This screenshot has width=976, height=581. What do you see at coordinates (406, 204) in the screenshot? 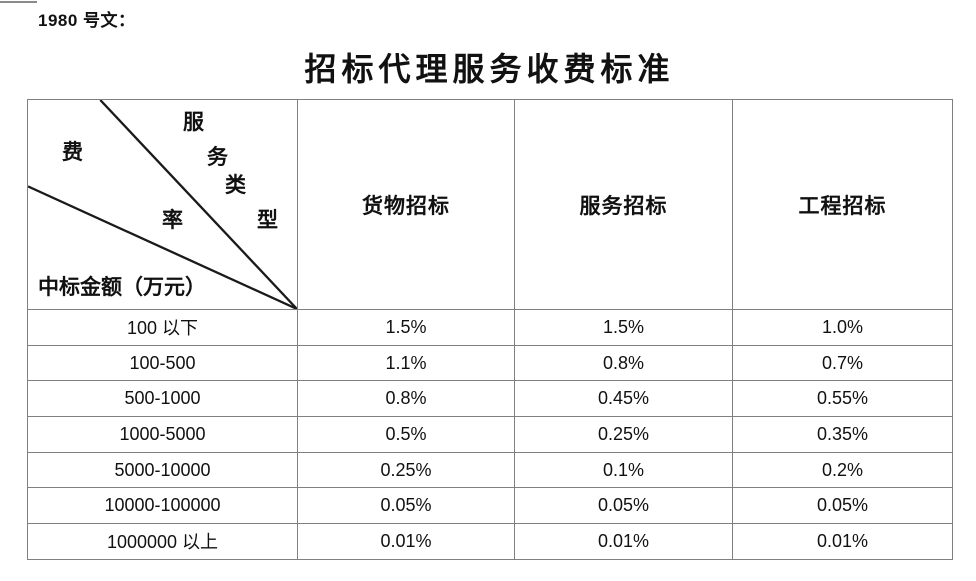
I see `column-header-goods: 货物招标` at bounding box center [406, 204].